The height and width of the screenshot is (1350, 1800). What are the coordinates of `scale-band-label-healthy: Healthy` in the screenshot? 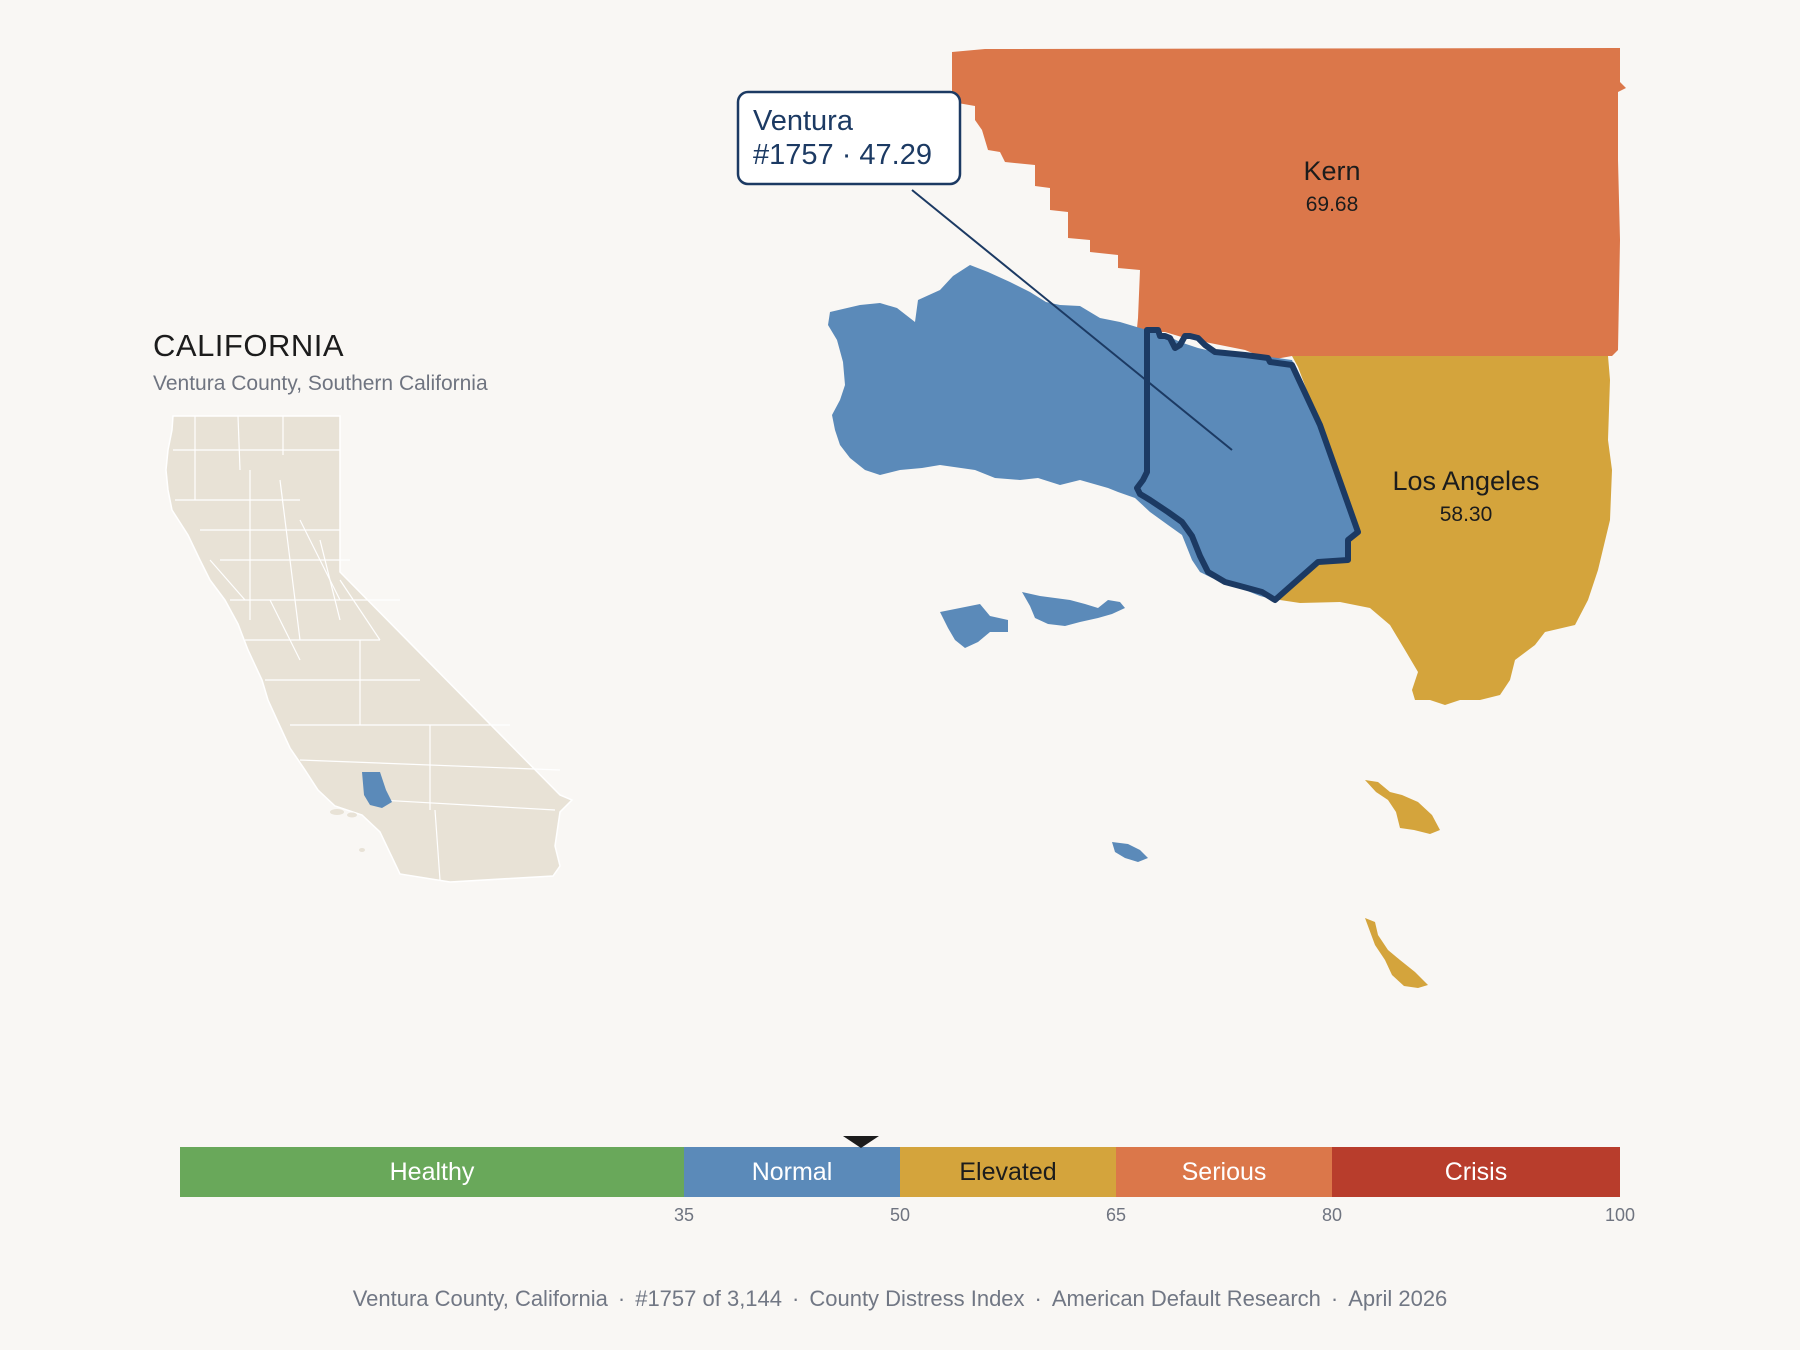 It's located at (432, 1172).